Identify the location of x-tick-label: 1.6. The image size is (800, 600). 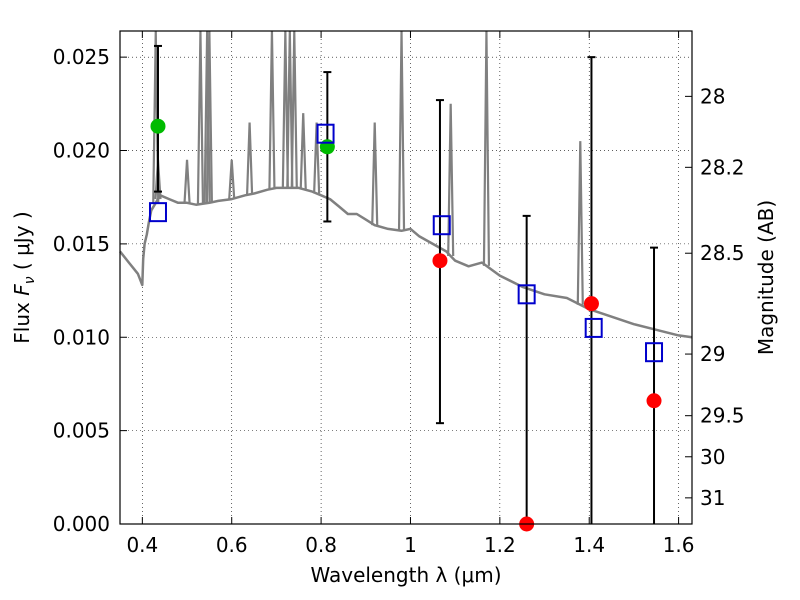
(679, 545).